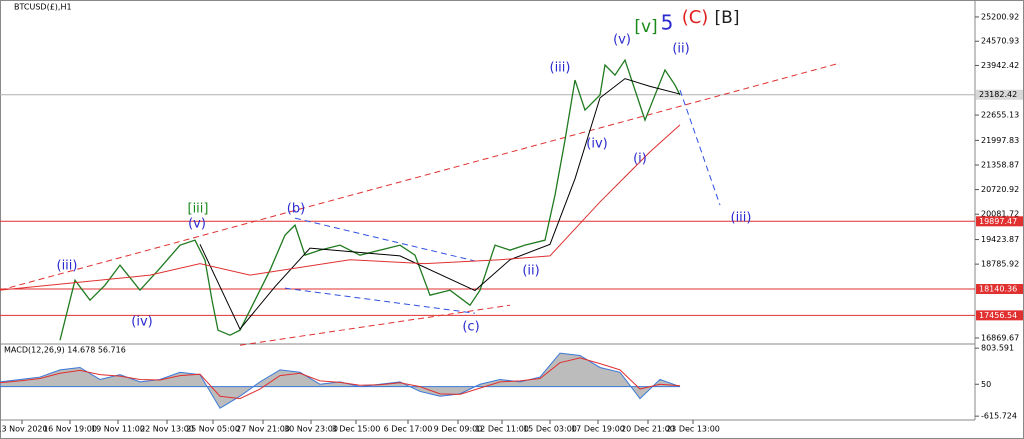  I want to click on level-label: 17456.54, so click(998, 315).